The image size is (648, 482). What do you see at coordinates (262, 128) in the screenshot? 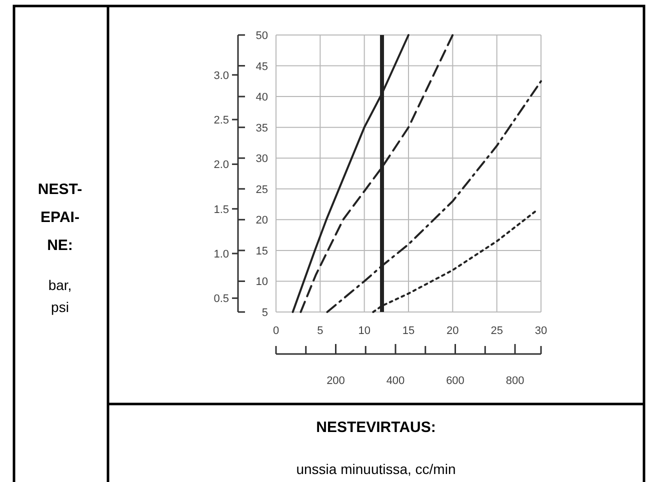
I see `y-tick-label: 35` at bounding box center [262, 128].